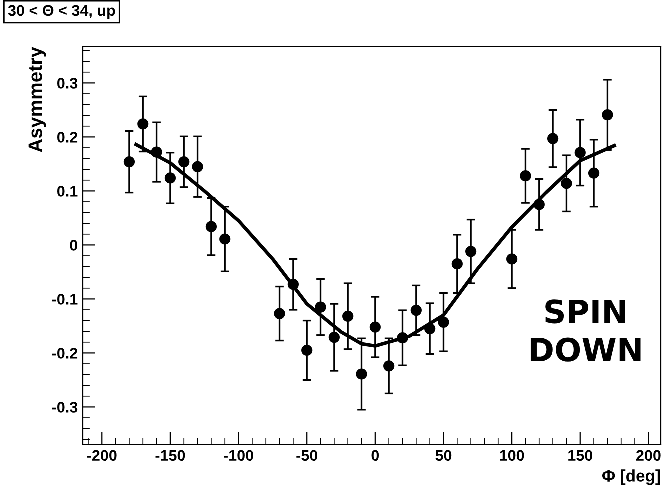  I want to click on x-tick-label: 100, so click(512, 456).